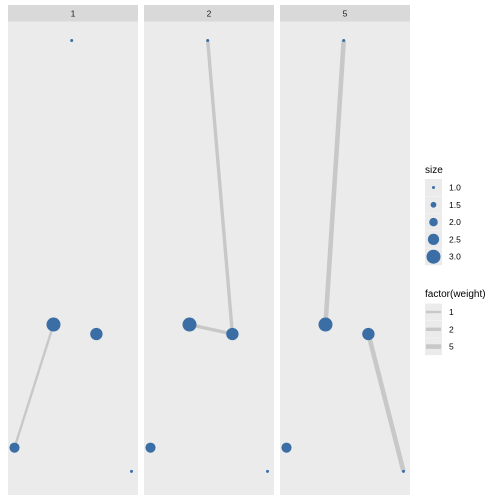 The image size is (504, 504). I want to click on weight-legend-title: factor(weight), so click(455, 294).